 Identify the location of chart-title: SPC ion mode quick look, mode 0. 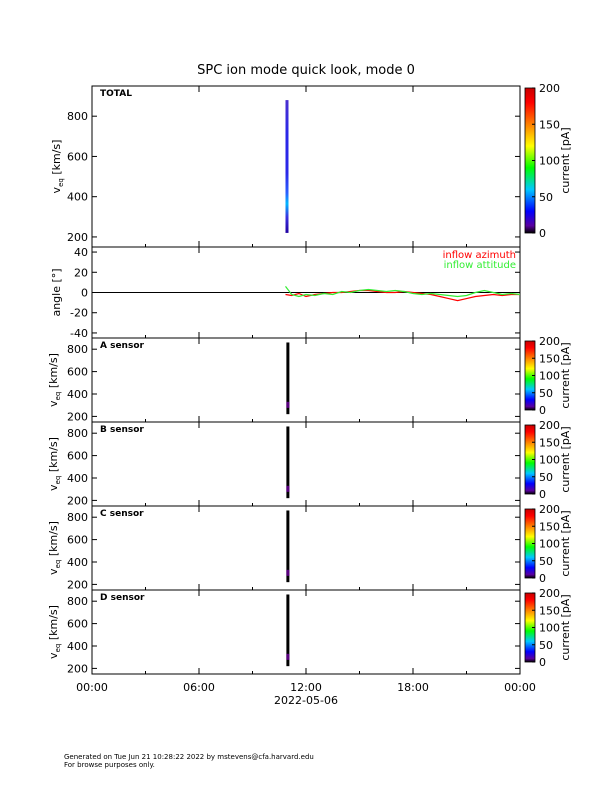
(306, 70).